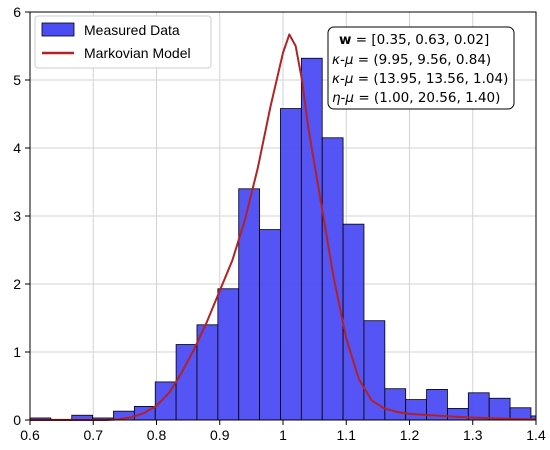 Image resolution: width=550 pixels, height=450 pixels. What do you see at coordinates (430, 79) in the screenshot?
I see `annotation-value-3: = (13.95, 13.56, 1.04)` at bounding box center [430, 79].